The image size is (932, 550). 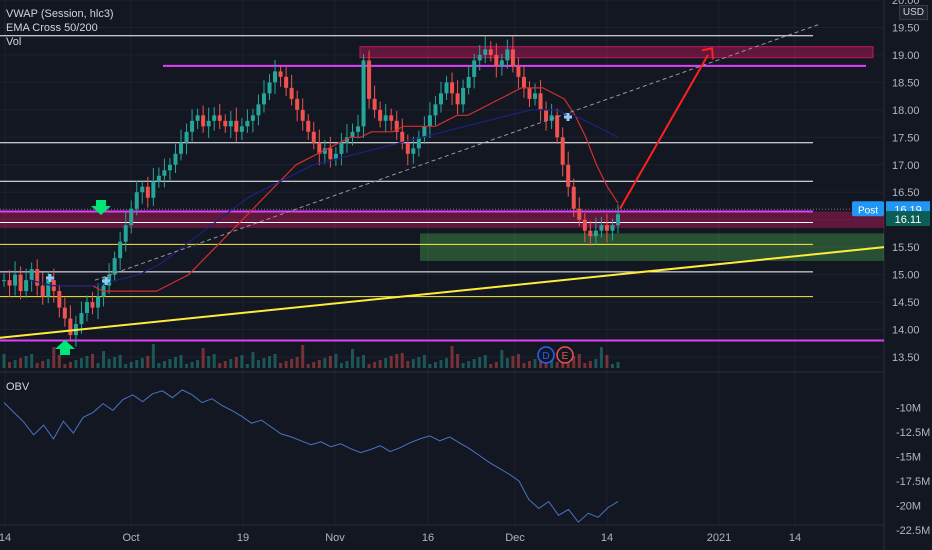 What do you see at coordinates (906, 3) in the screenshot?
I see `price-tick-label-0: 20.00` at bounding box center [906, 3].